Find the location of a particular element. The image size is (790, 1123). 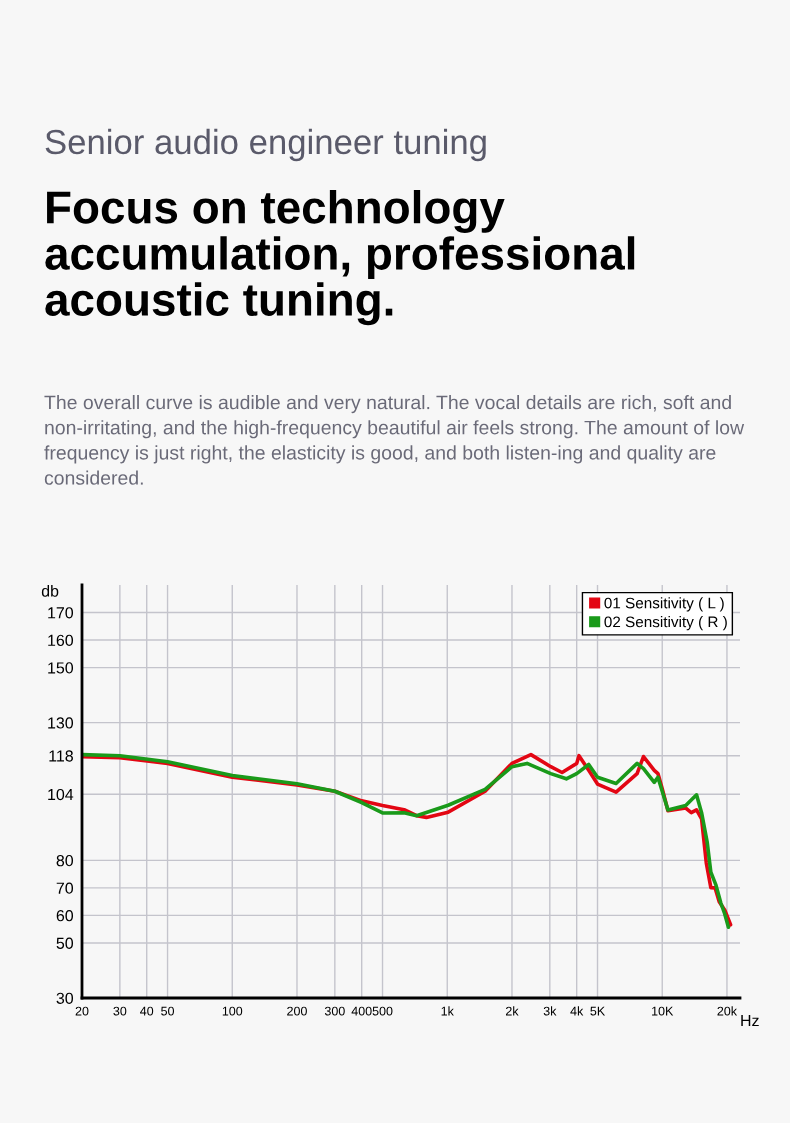

x-tick-label: 40 is located at coordinates (147, 1011).